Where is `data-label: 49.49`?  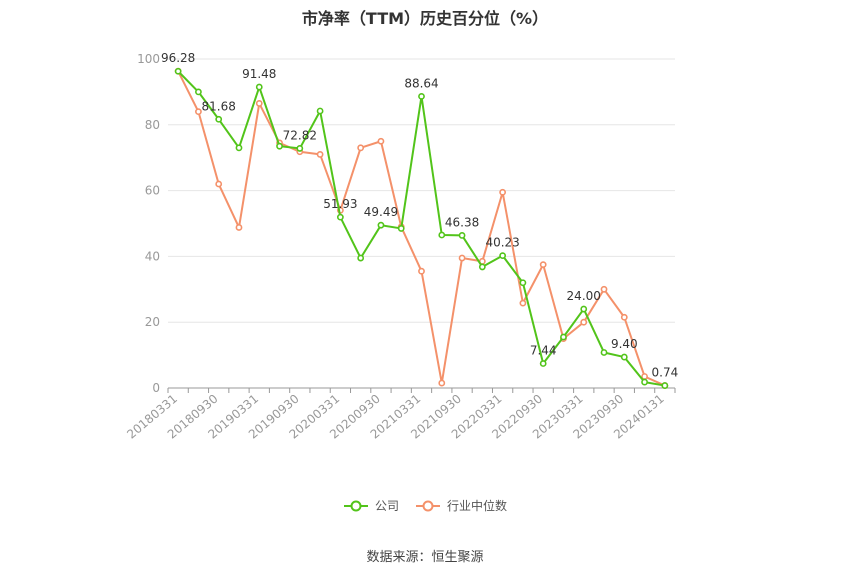 data-label: 49.49 is located at coordinates (381, 212).